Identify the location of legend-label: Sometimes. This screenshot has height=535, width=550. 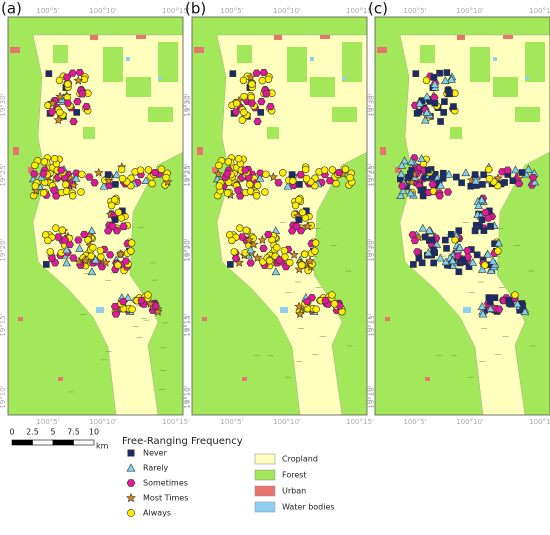
(165, 483).